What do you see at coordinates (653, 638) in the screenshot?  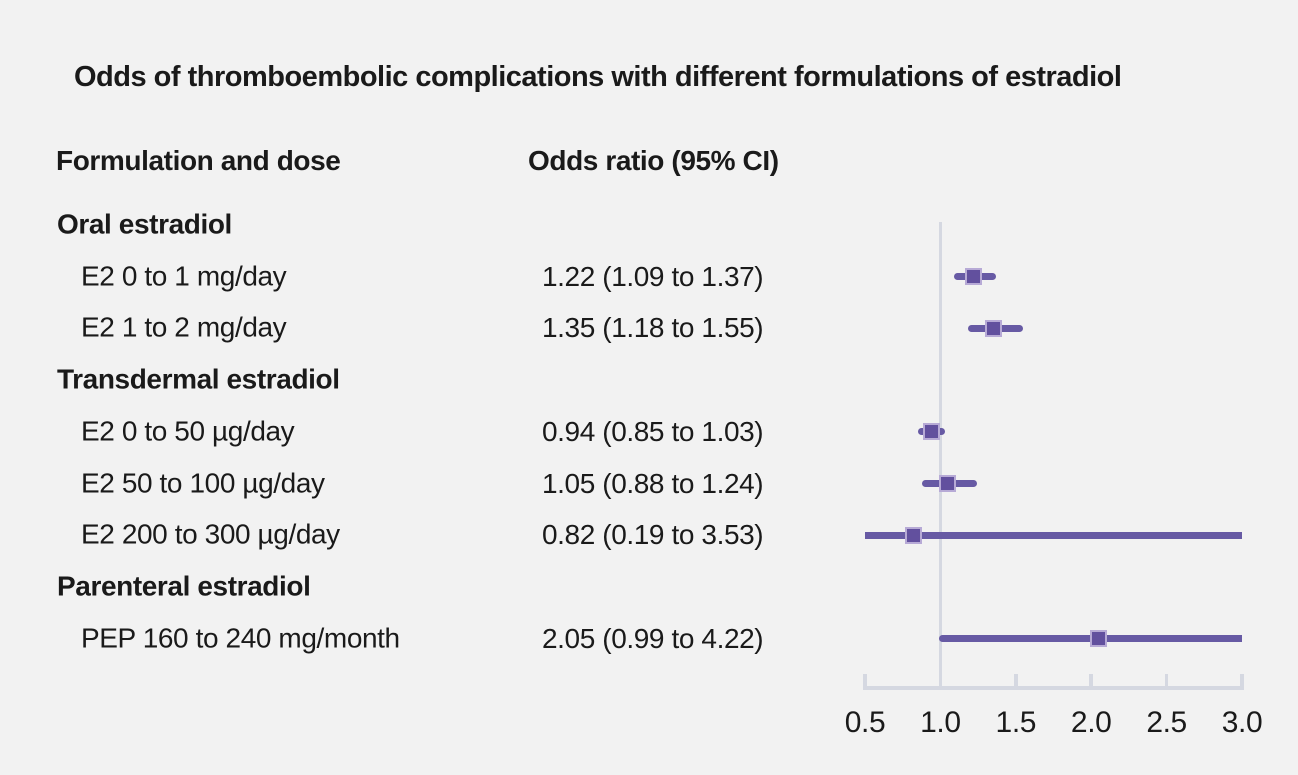 I see `odds-ratio-value: 2.05 (0.99 to 4.22)` at bounding box center [653, 638].